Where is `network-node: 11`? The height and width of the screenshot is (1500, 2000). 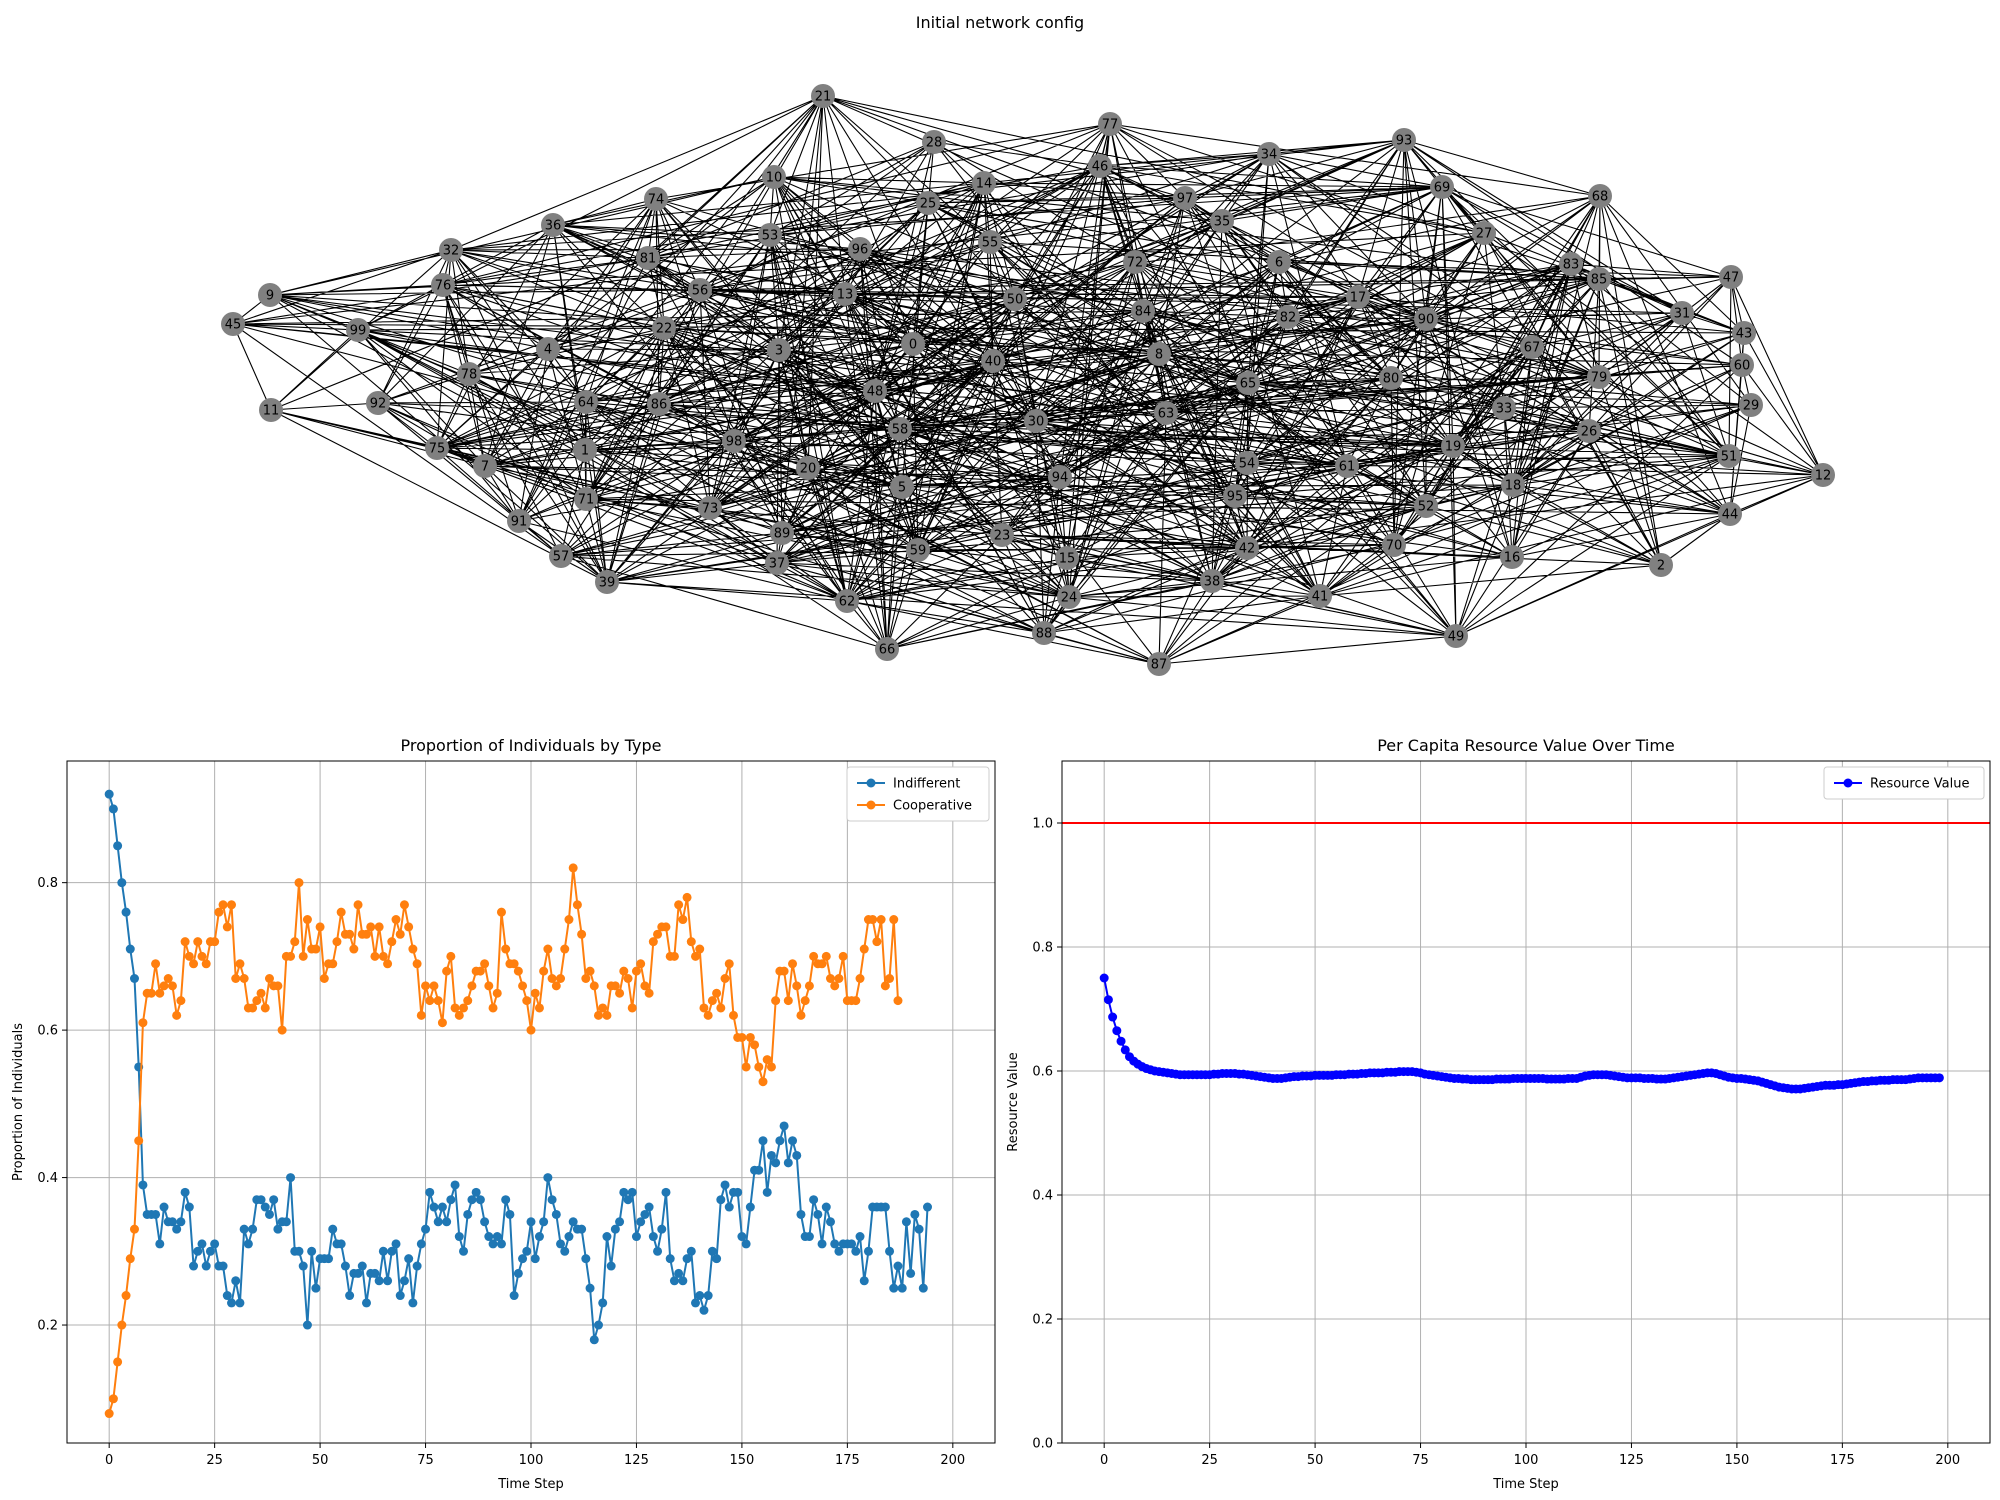 network-node: 11 is located at coordinates (271, 410).